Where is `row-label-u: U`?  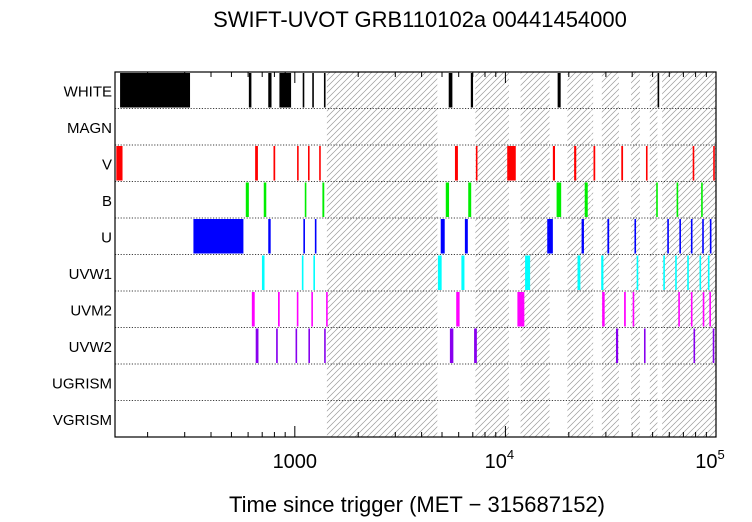 row-label-u: U is located at coordinates (106, 237).